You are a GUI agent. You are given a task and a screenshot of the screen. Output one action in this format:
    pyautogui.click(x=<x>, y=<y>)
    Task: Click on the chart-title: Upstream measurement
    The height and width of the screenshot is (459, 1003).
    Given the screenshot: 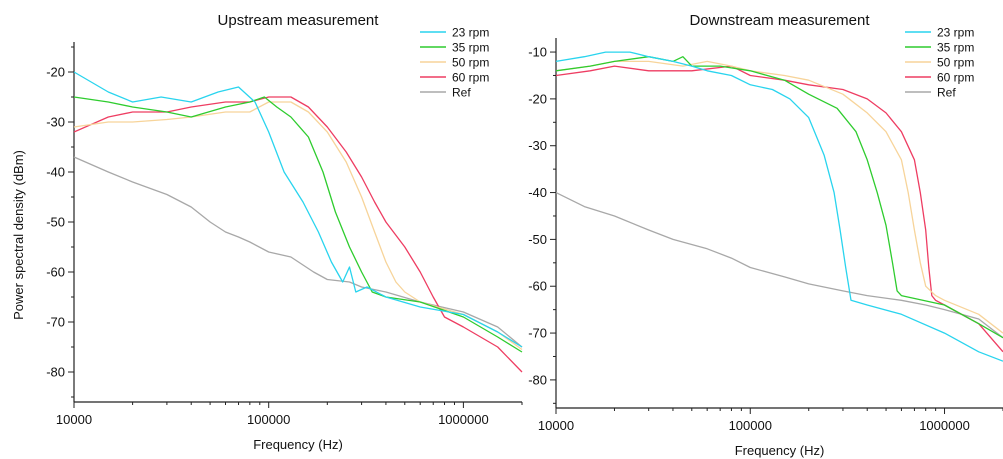 What is the action you would take?
    pyautogui.click(x=299, y=20)
    